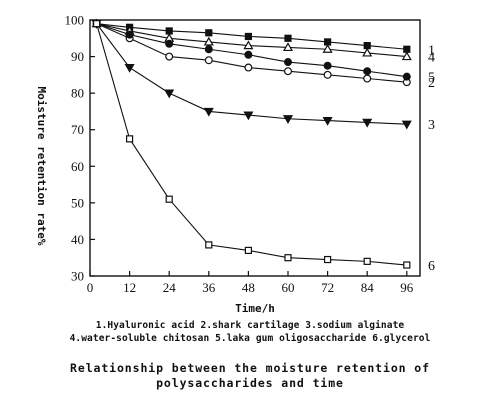 The image size is (500, 400). I want to click on y-tick-label: 80, so click(77, 93).